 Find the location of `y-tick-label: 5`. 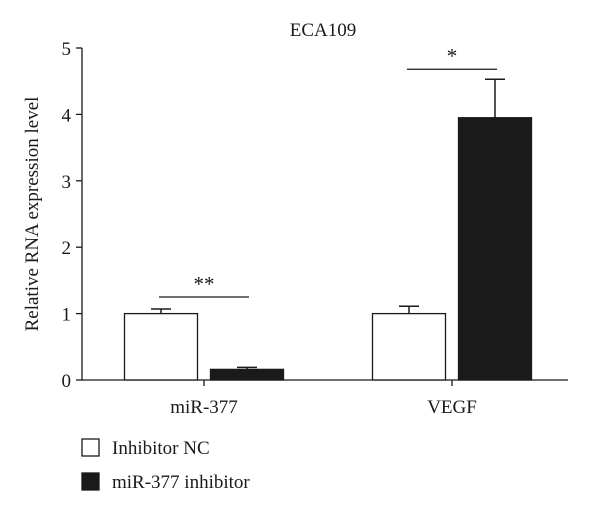

y-tick-label: 5 is located at coordinates (67, 49).